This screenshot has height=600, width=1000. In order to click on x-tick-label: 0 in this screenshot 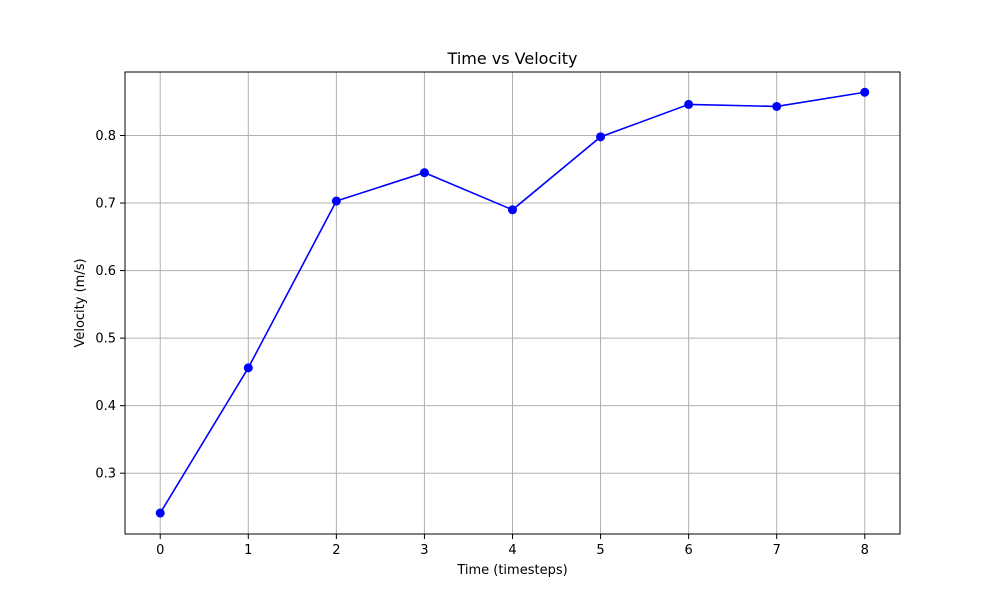, I will do `click(160, 550)`.